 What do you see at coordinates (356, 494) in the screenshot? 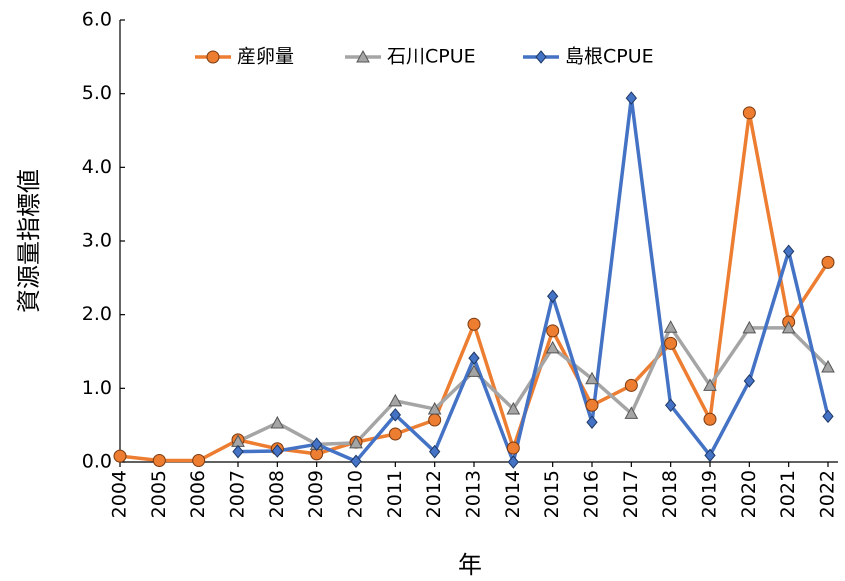
I see `x-tick-label: 2010` at bounding box center [356, 494].